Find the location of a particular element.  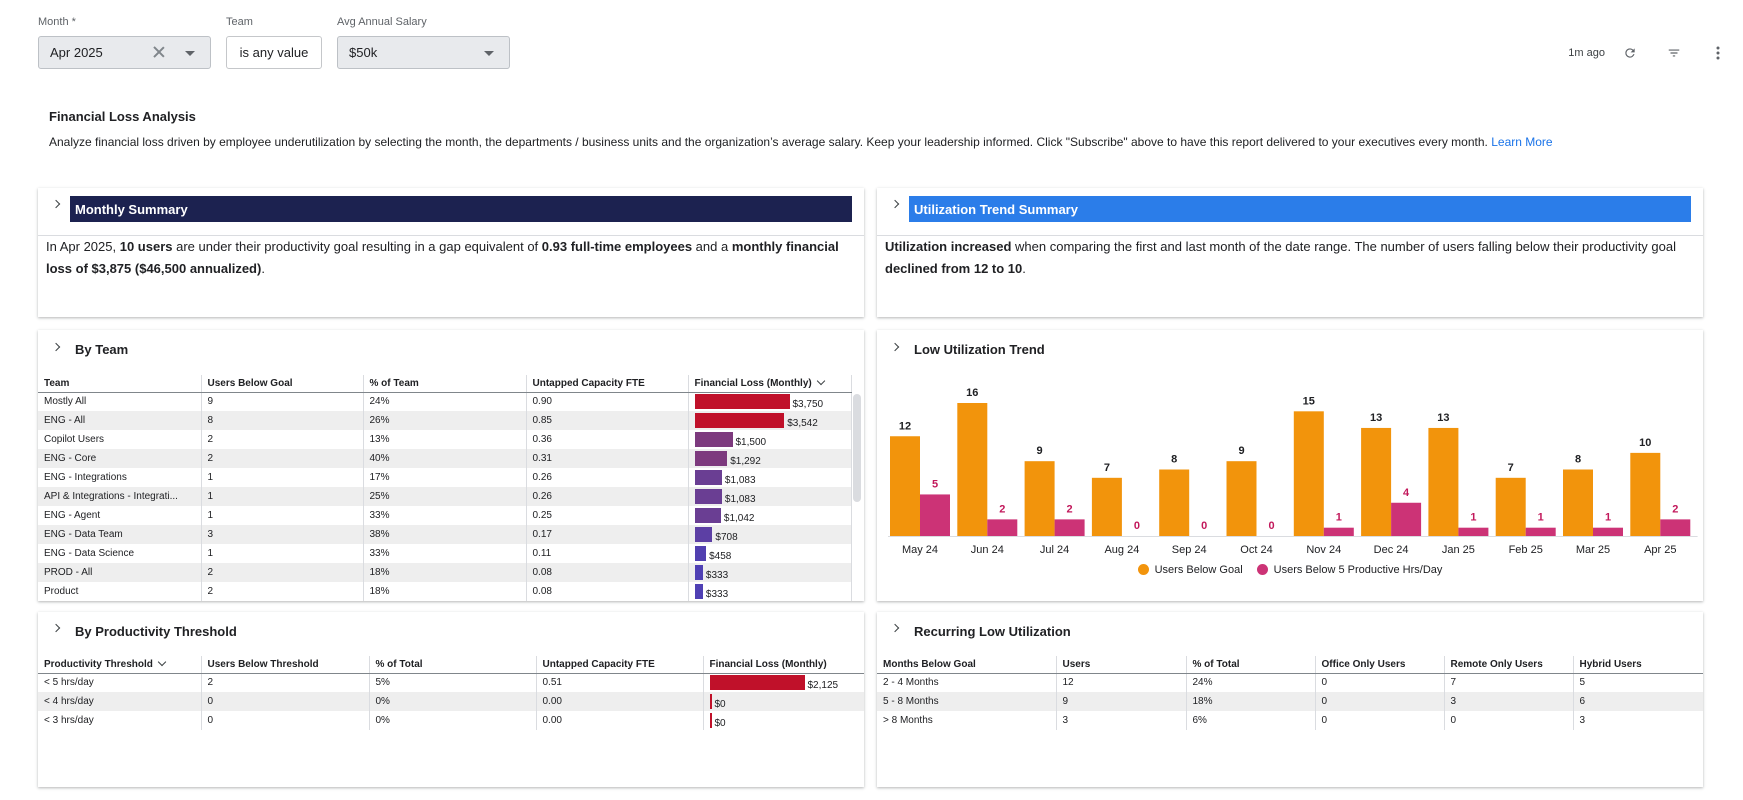

salary-filter: $50k is located at coordinates (423, 52).